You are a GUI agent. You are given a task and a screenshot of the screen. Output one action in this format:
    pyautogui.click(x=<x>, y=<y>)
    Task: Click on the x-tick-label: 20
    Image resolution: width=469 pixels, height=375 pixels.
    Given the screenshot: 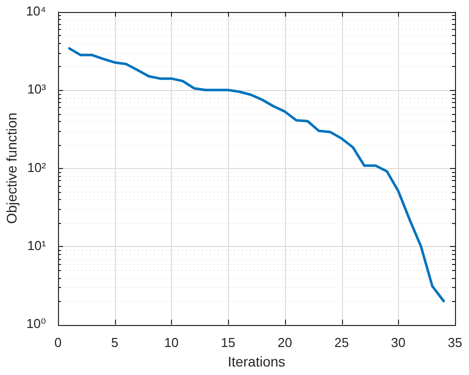 What is the action you would take?
    pyautogui.click(x=285, y=342)
    